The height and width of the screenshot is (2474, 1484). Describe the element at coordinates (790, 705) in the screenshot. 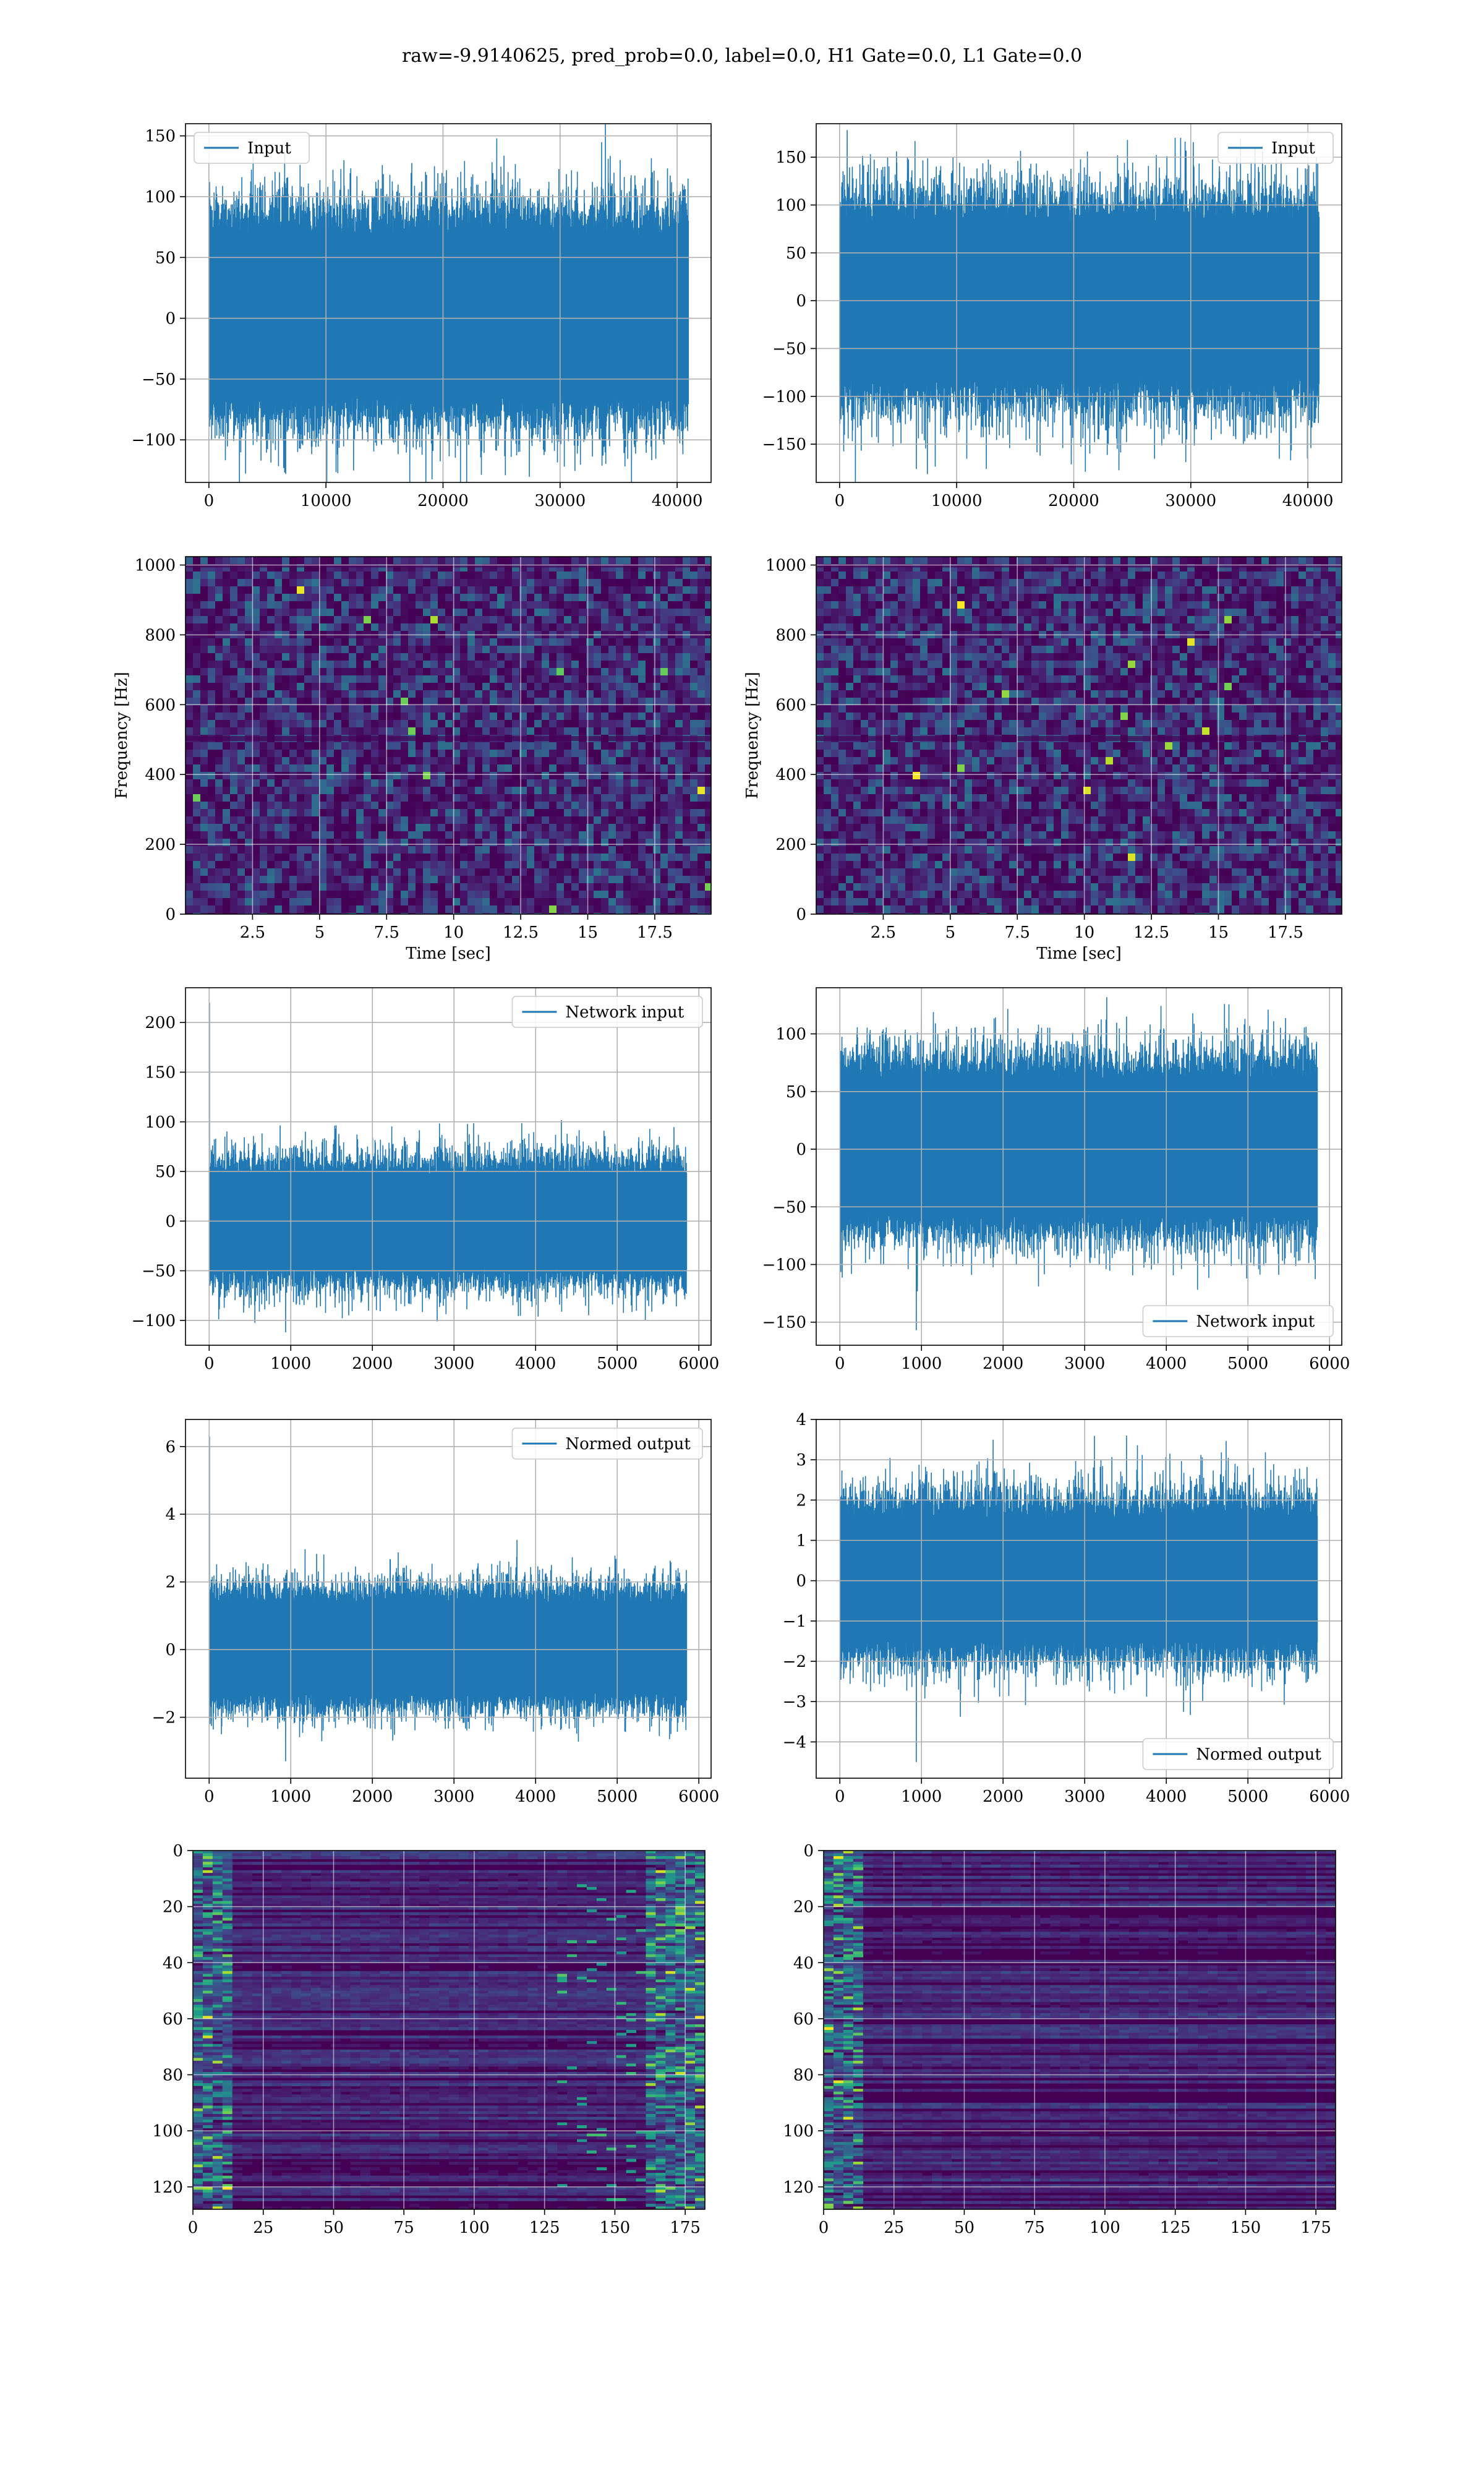

I see `l1-spectrogram-ytick-label: 600` at that location.